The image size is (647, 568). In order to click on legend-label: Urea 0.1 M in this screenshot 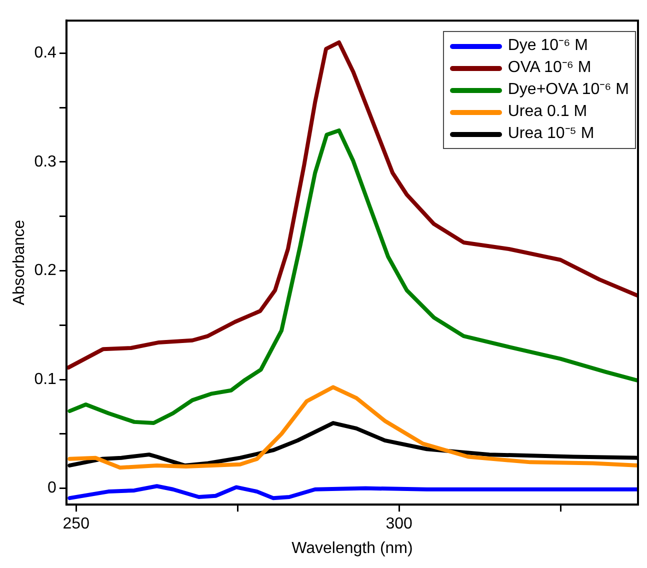, I will do `click(548, 112)`.